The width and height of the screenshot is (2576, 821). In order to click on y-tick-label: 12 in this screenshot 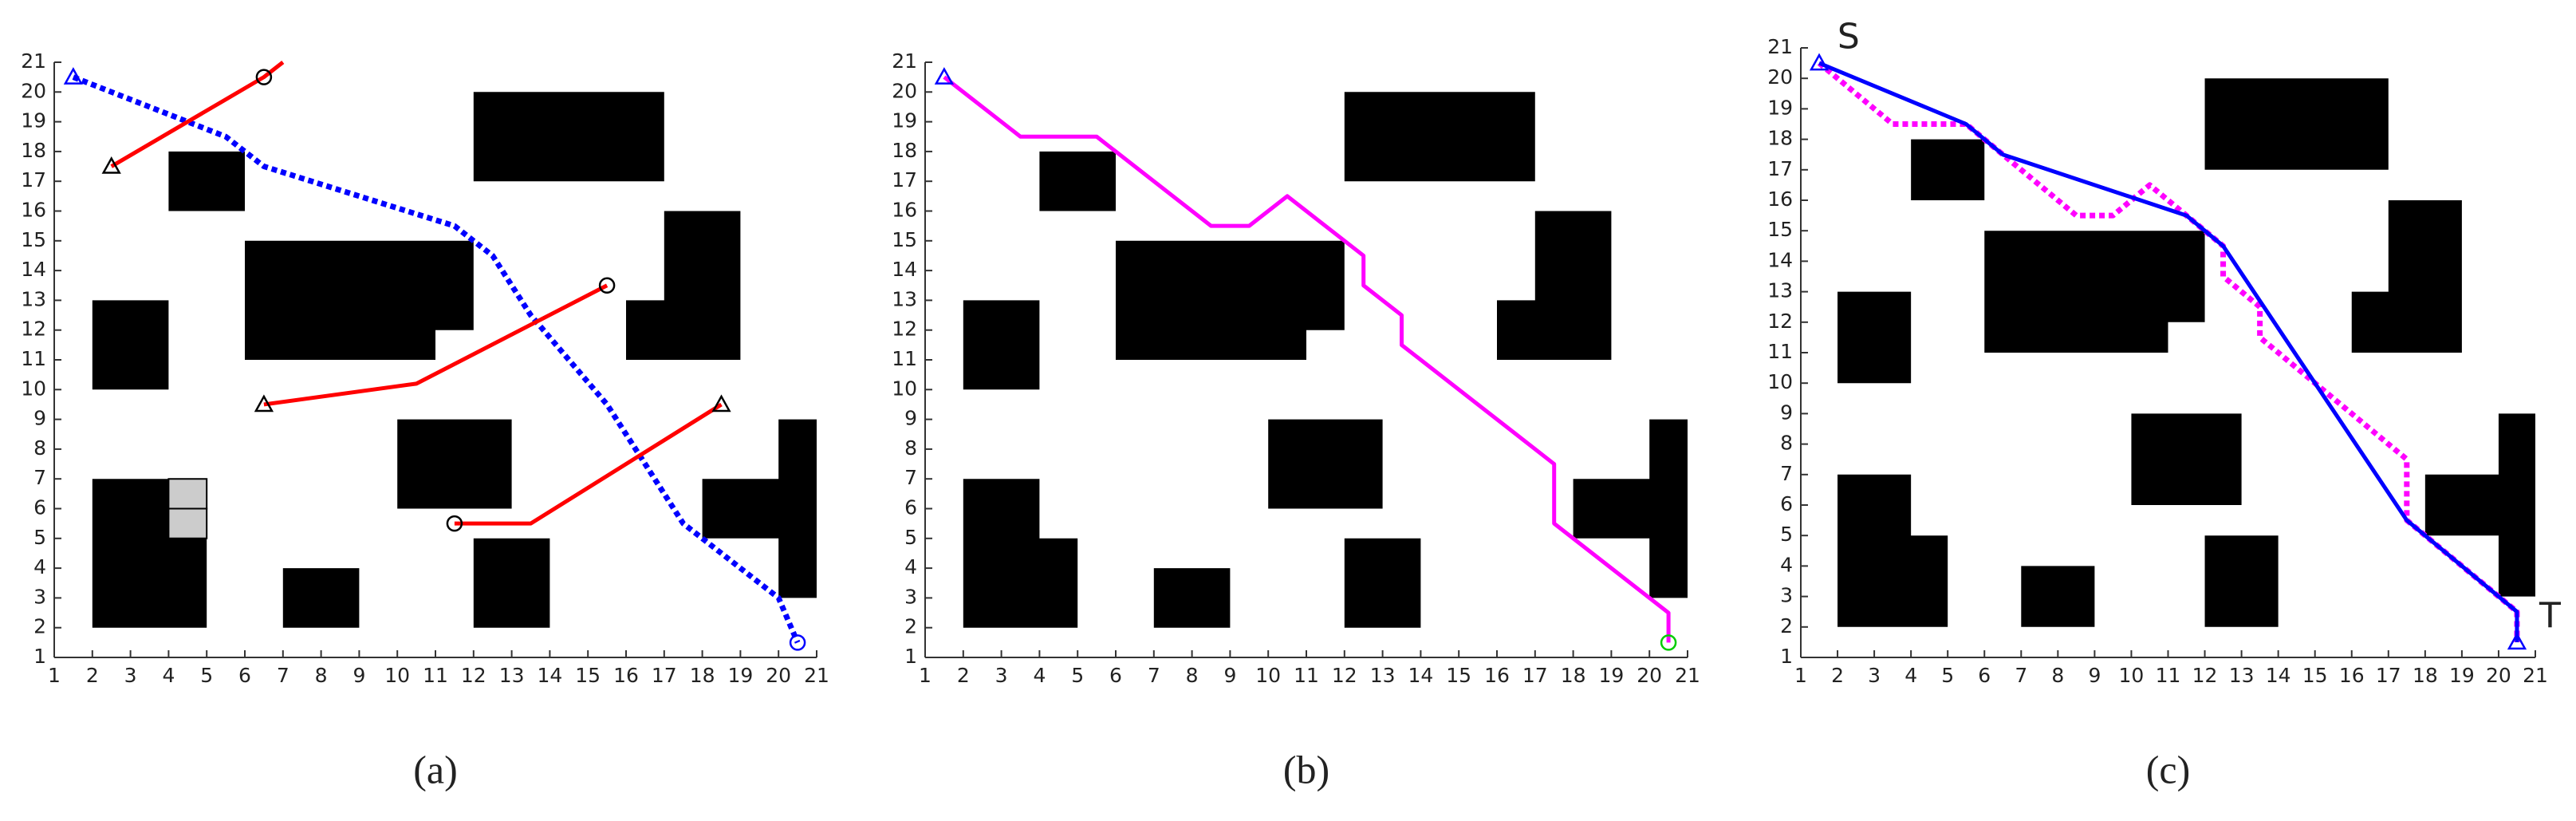, I will do `click(904, 329)`.